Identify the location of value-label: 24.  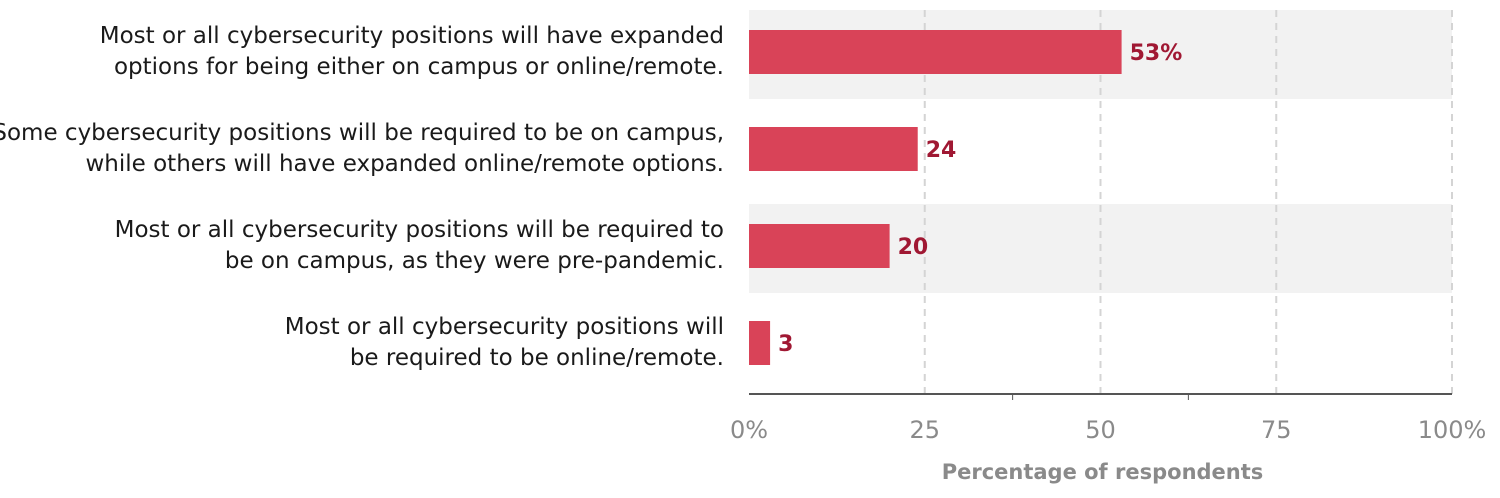
(941, 150).